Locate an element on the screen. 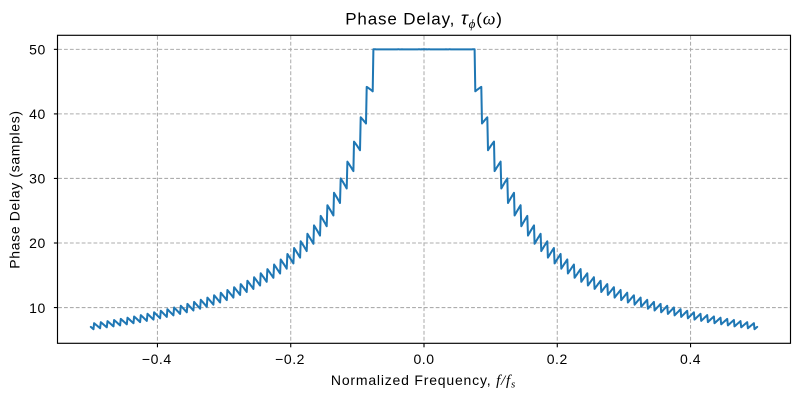  svg-text: 50 is located at coordinates (37, 50).